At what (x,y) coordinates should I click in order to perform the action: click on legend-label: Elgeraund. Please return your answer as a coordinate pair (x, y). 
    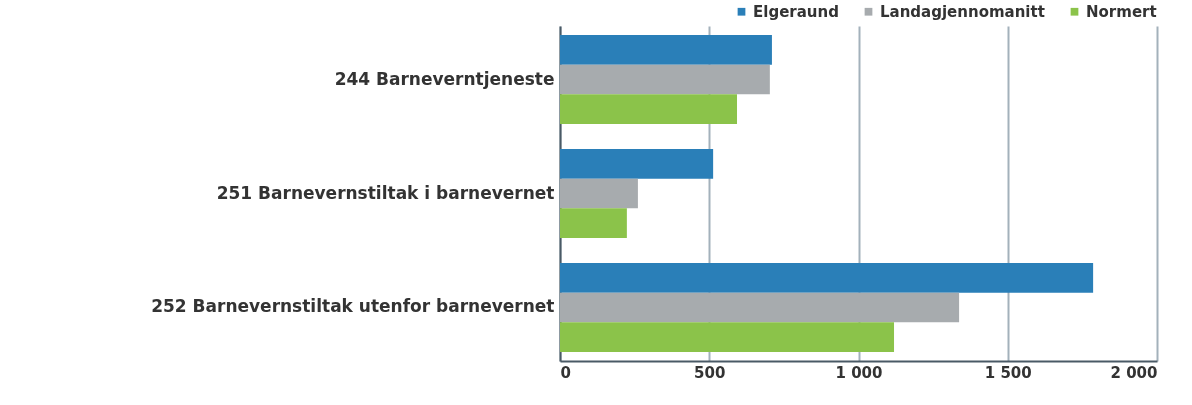
    Looking at the image, I should click on (796, 11).